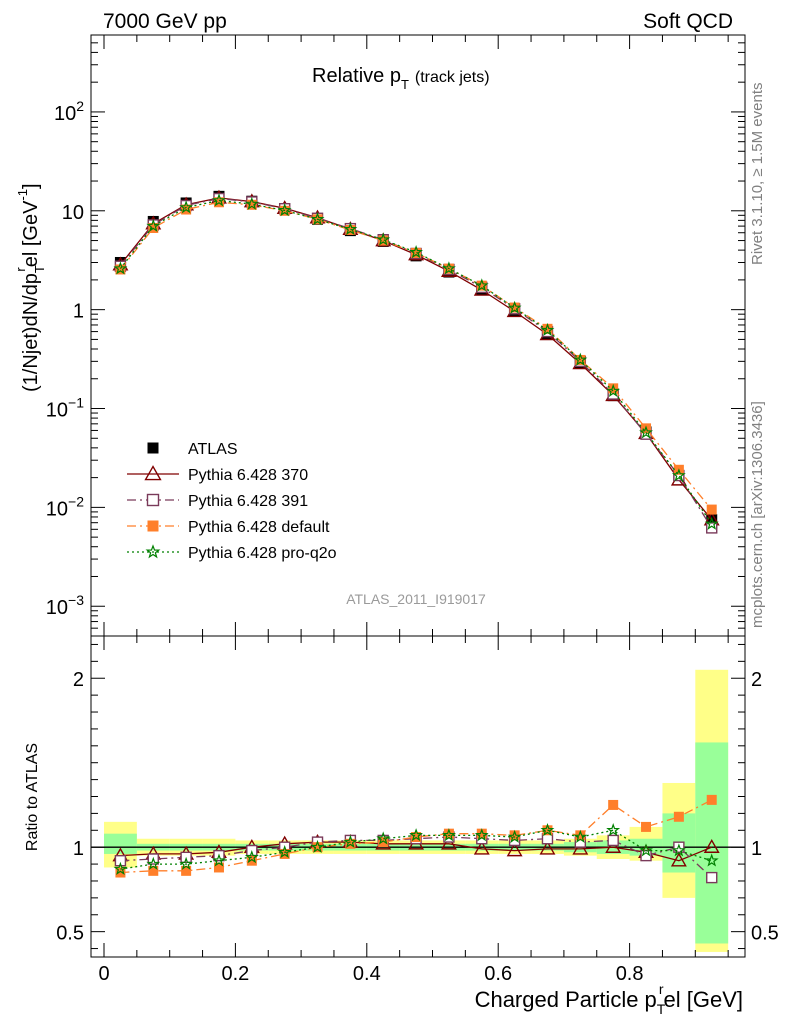 This screenshot has height=1024, width=786. What do you see at coordinates (757, 174) in the screenshot?
I see `side-text-rivet: Rivet 3.1.10, ≥ 1.5M events` at bounding box center [757, 174].